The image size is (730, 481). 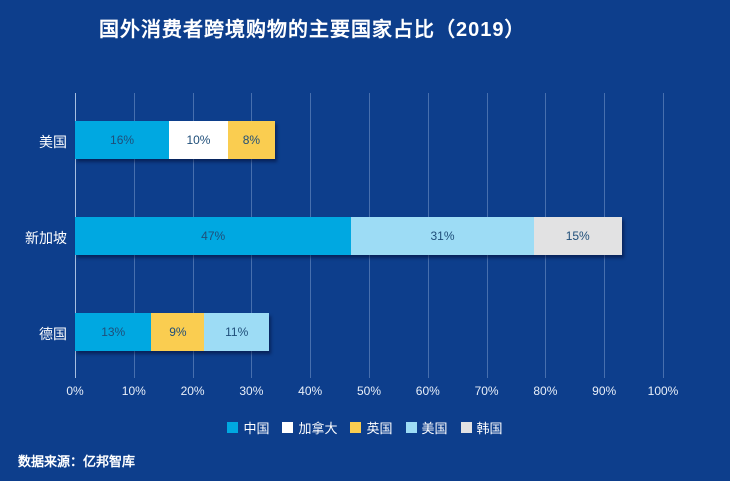 I want to click on x-tick-label: 0%, so click(x=75, y=391).